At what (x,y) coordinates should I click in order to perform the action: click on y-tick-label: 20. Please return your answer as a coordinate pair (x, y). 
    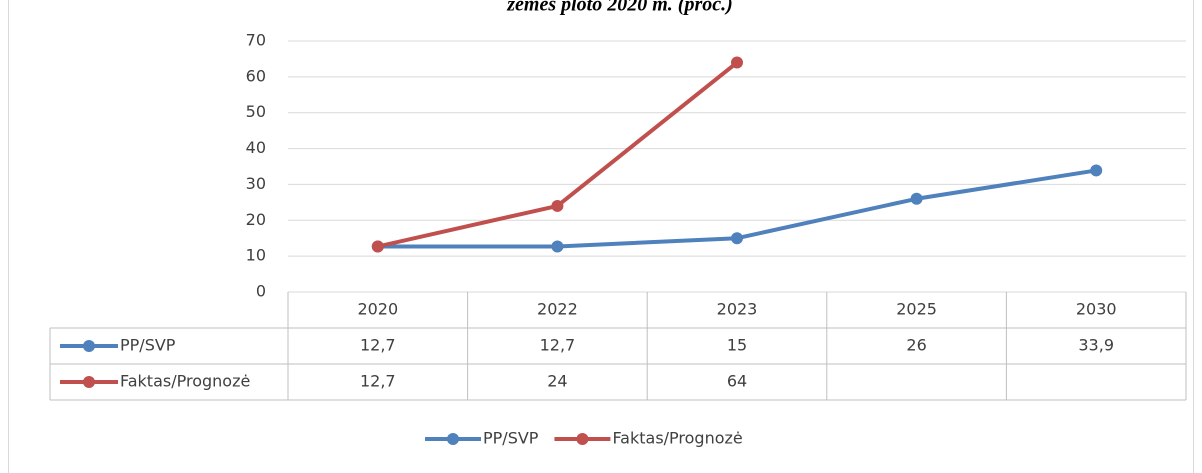
    Looking at the image, I should click on (256, 219).